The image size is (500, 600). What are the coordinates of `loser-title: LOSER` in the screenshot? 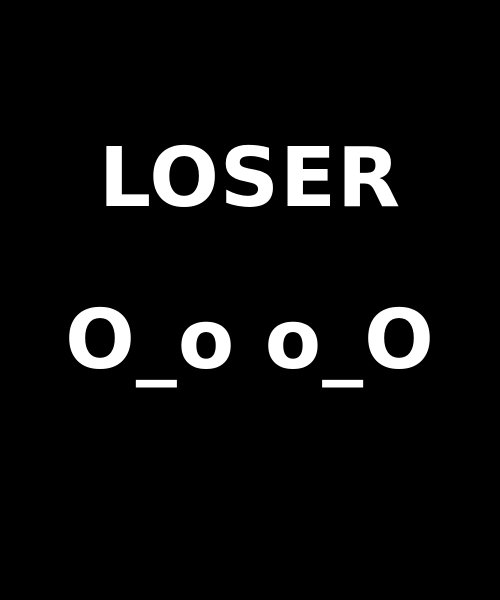 It's located at (250, 178).